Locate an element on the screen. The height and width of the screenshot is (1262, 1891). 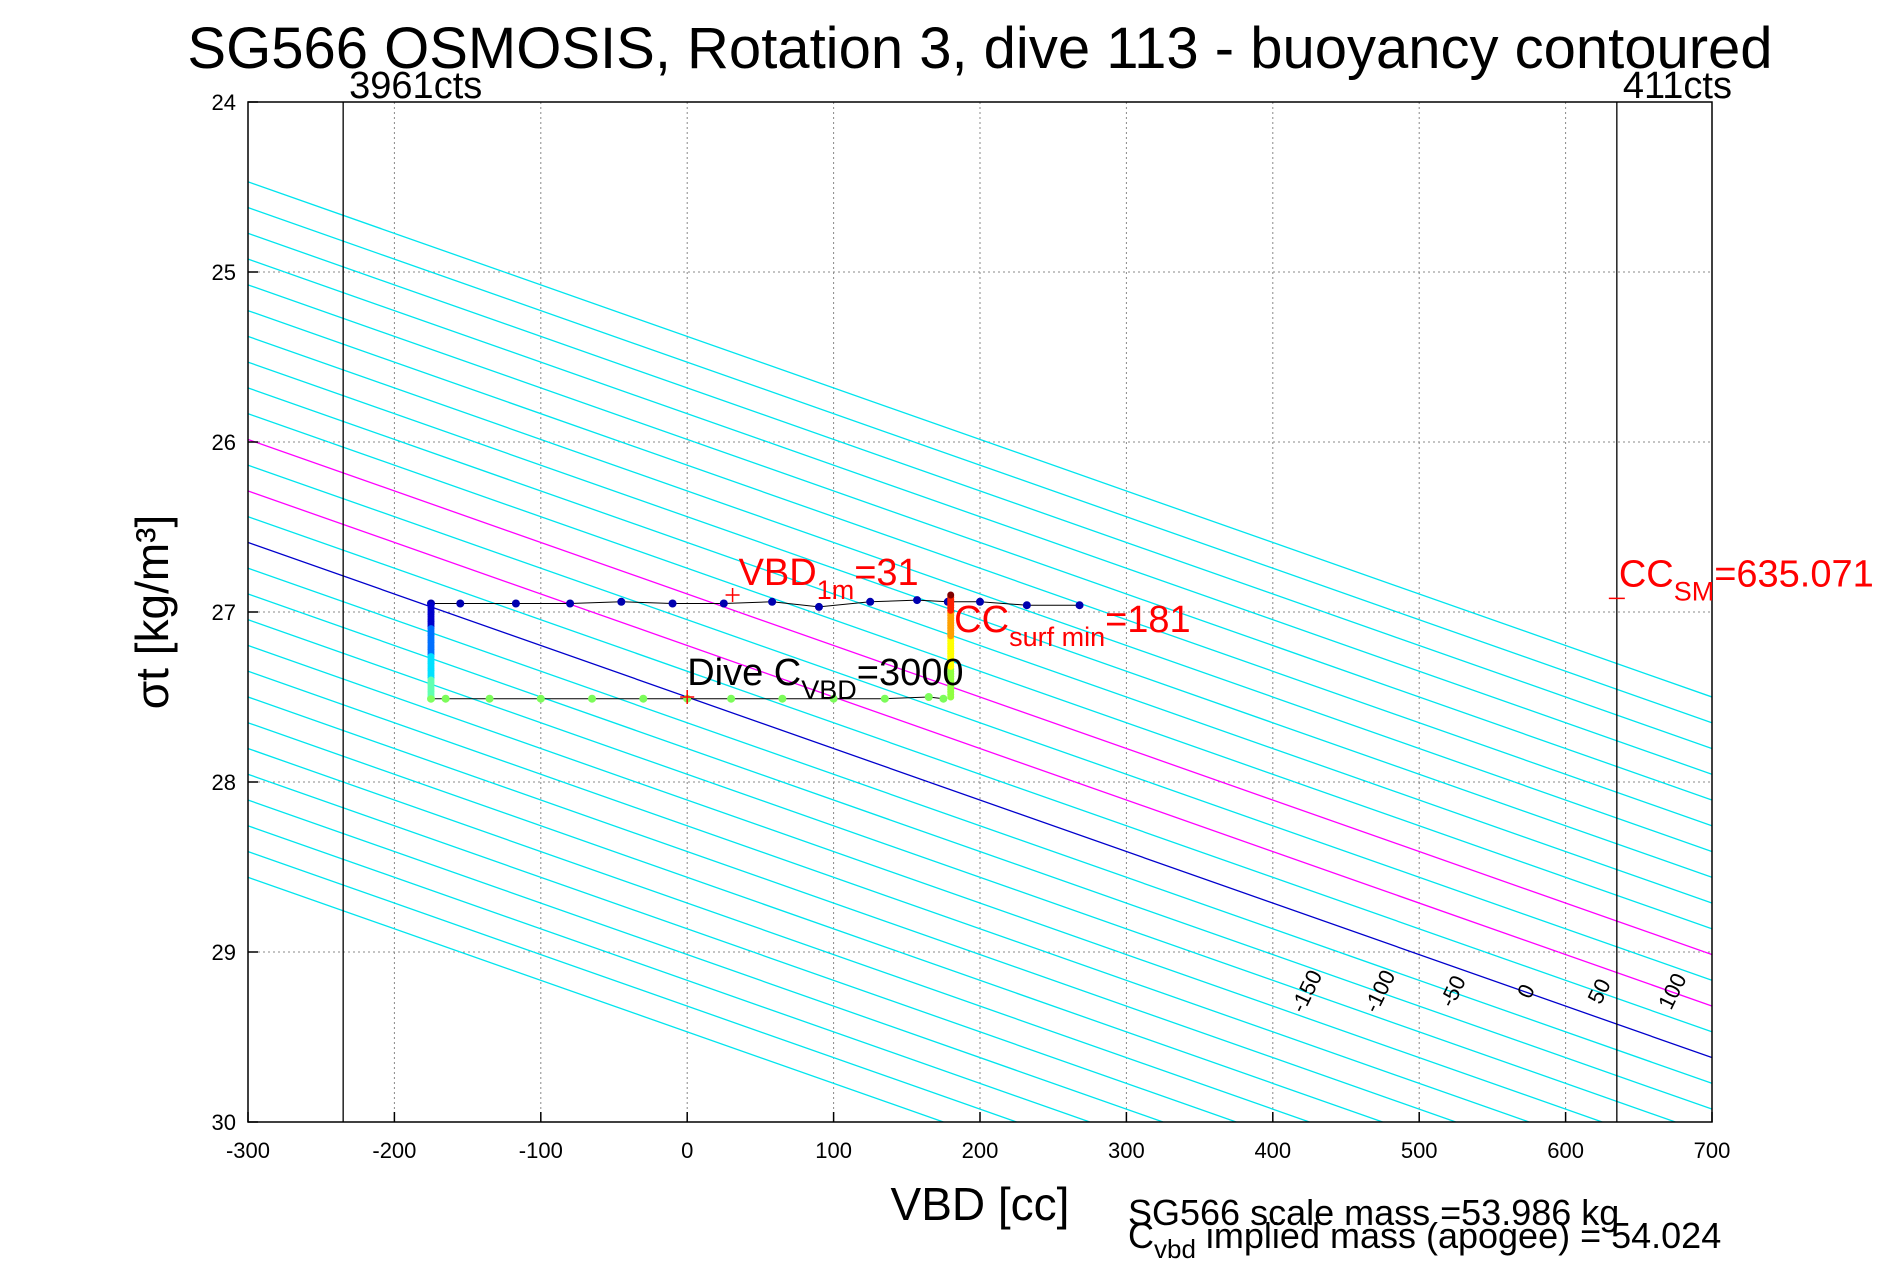
contour-labels: -150 -100 -50 0 50 100 is located at coordinates (1488, 991).